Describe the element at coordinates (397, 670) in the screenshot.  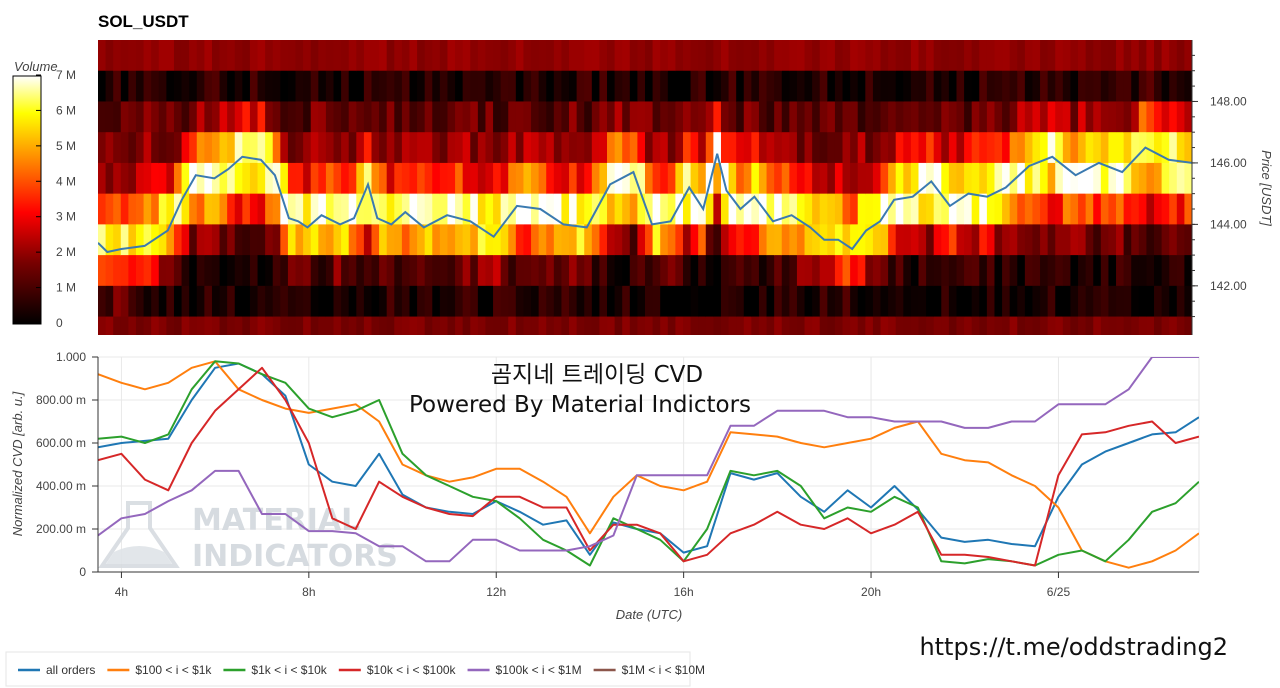
I see `legend-item-3: $10k < i < $100k` at that location.